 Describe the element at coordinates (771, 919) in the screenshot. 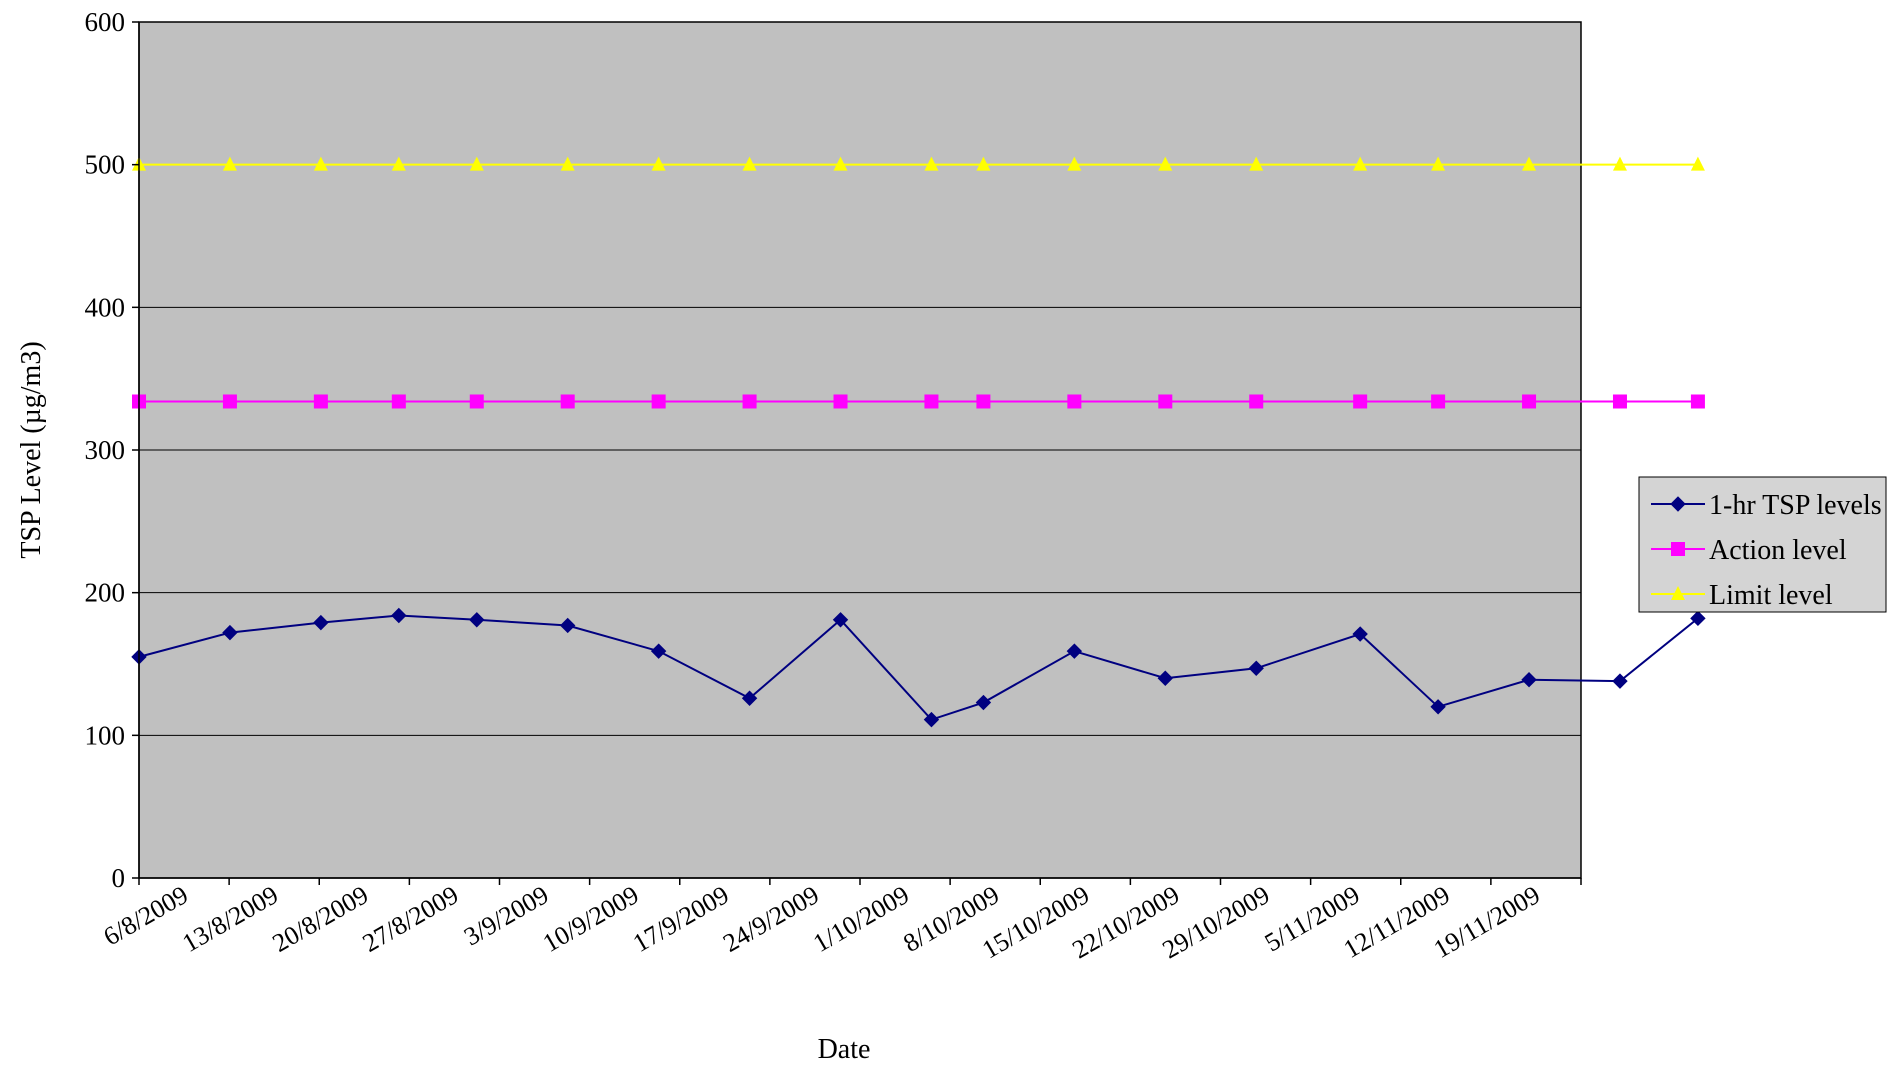

I see `x-tick-label: 24/9/2009` at that location.